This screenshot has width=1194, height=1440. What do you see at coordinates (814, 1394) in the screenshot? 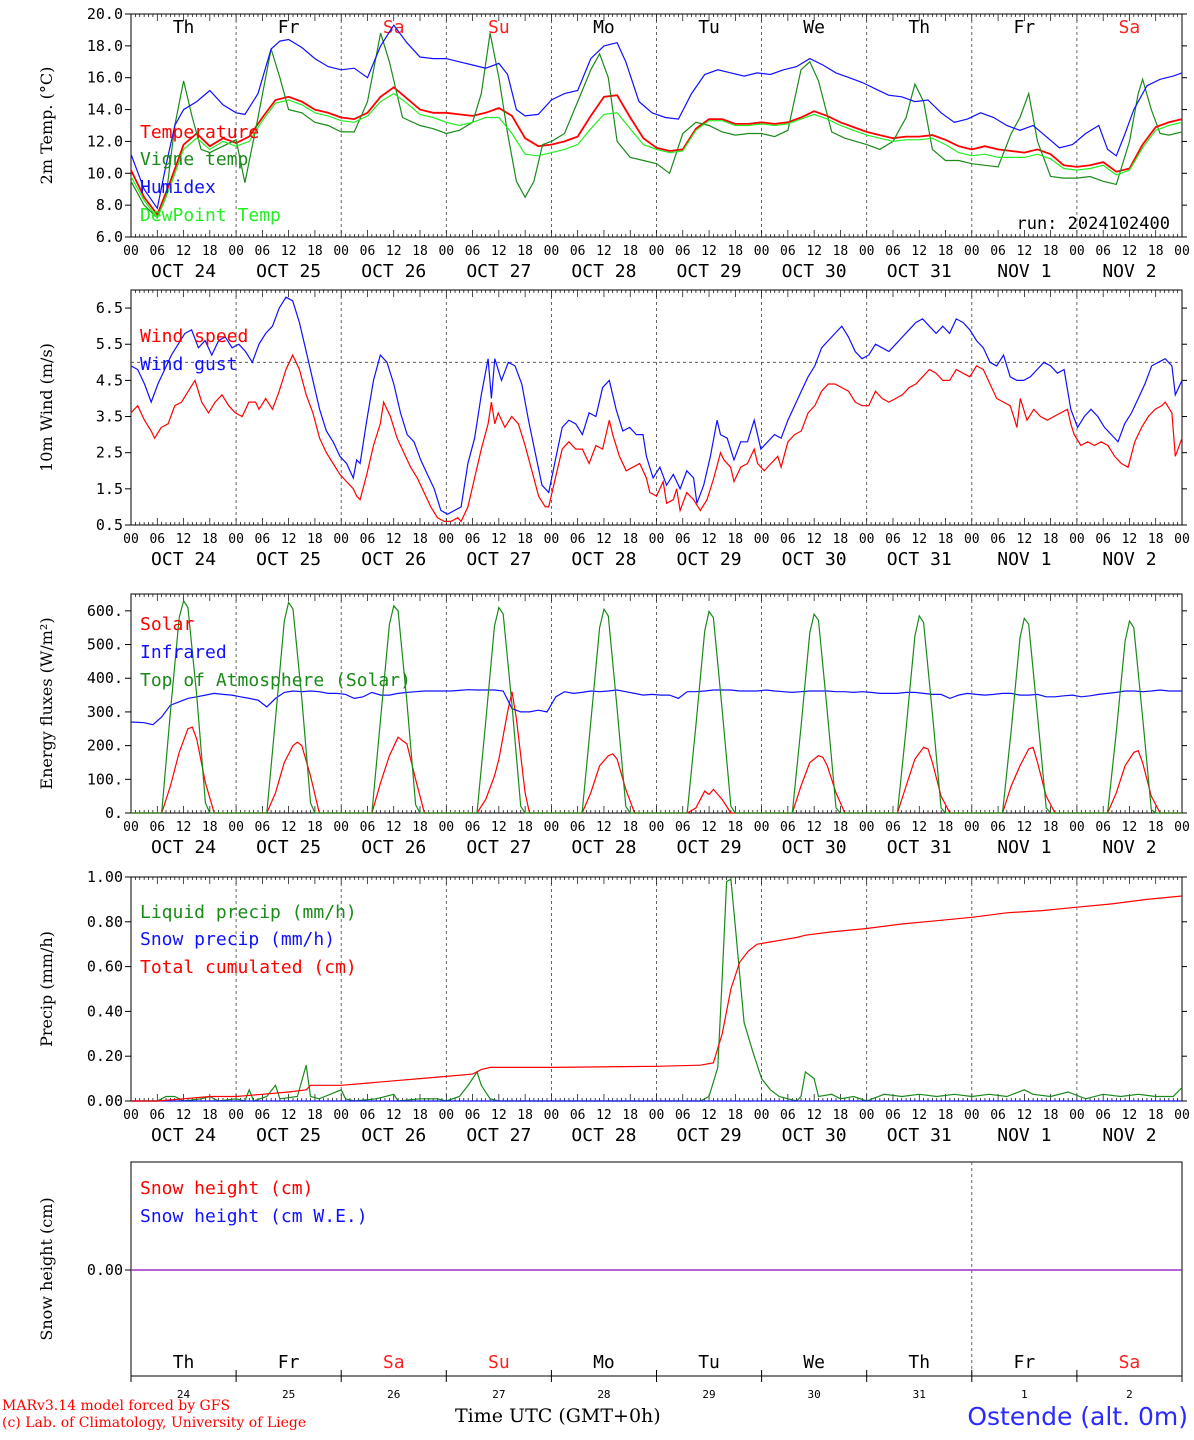
I see `day-number-label: 30` at bounding box center [814, 1394].